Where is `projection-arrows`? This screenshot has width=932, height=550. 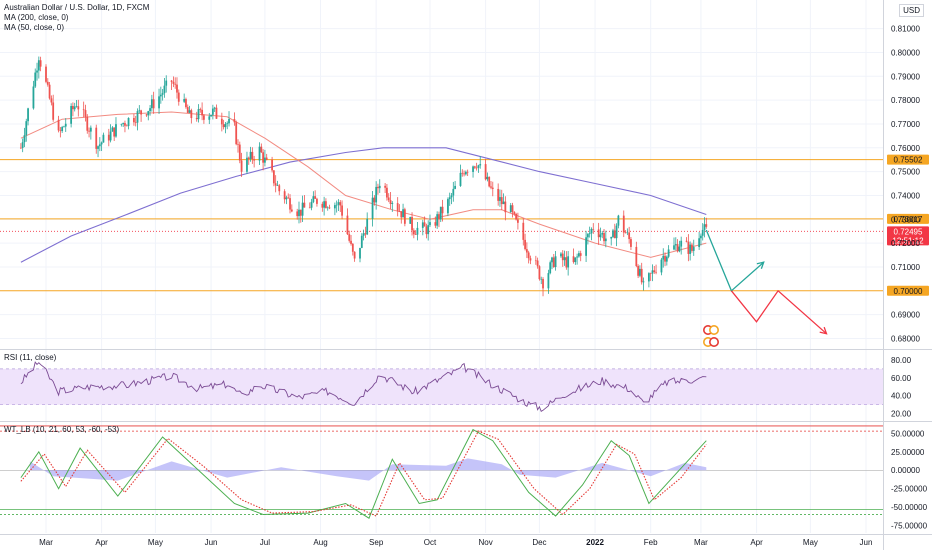
projection-arrows is located at coordinates (766, 282).